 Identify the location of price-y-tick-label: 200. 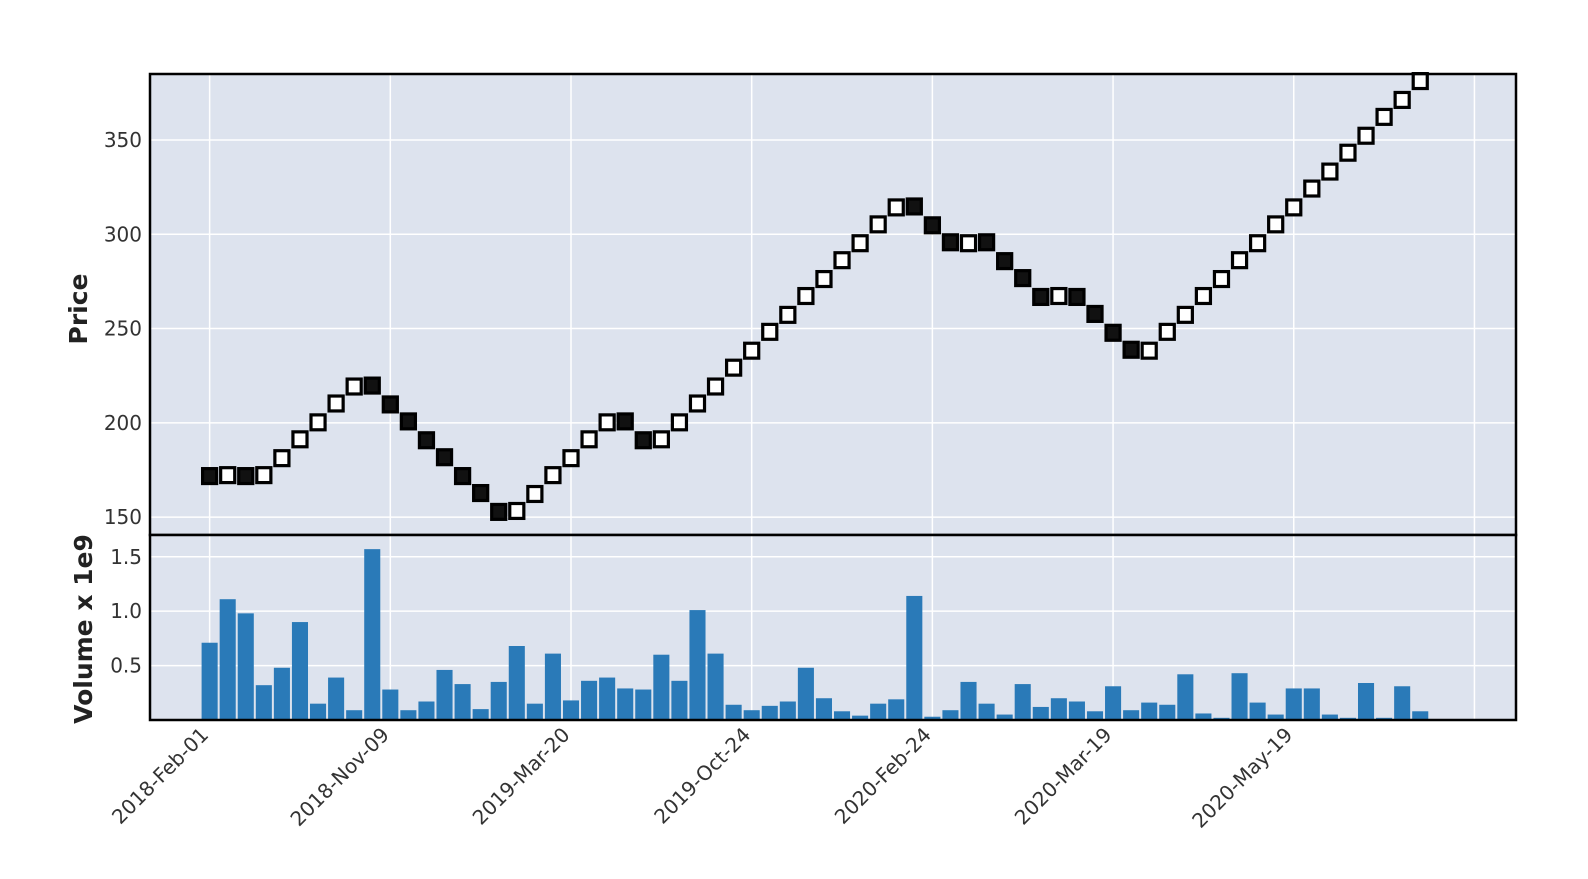
(123, 423).